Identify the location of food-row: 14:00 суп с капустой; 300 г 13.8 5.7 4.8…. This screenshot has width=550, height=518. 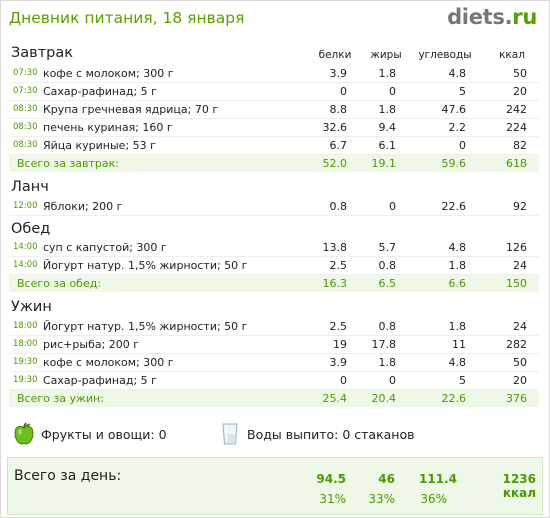
(274, 248).